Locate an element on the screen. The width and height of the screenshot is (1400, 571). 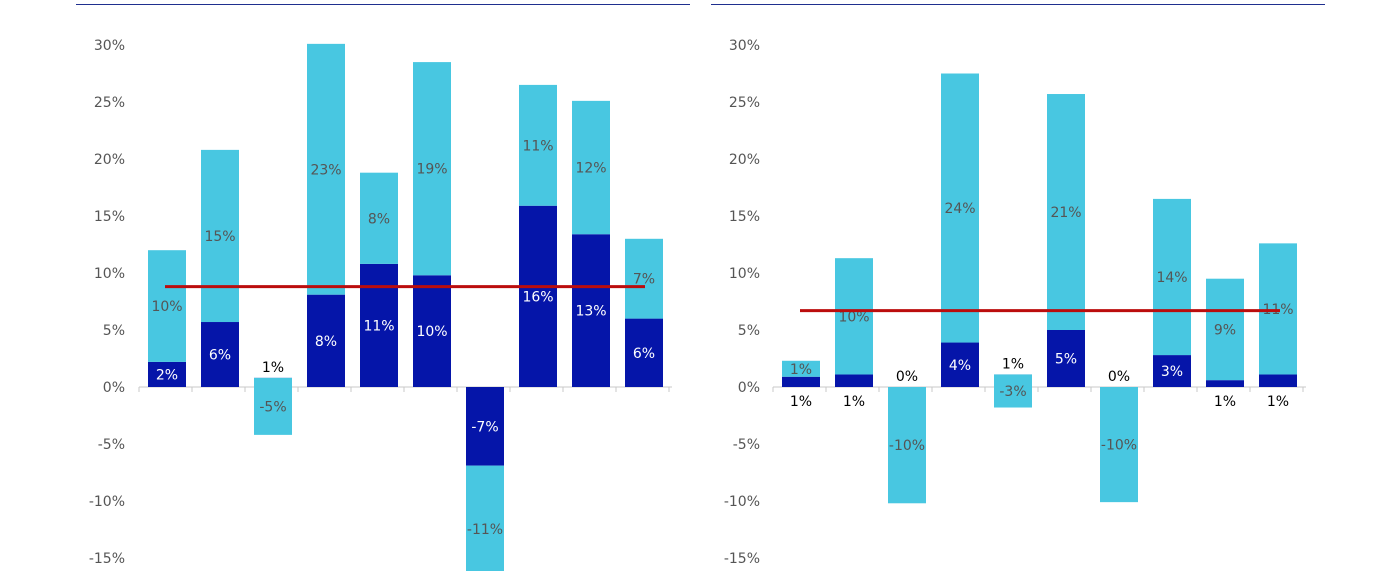
right-y-tick-label: 5% is located at coordinates (749, 331).